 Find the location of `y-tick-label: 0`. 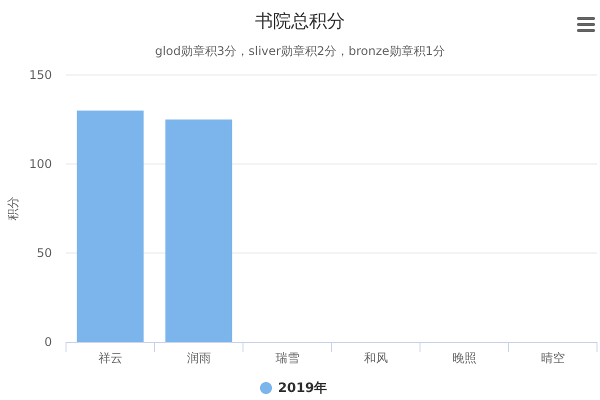

y-tick-label: 0 is located at coordinates (48, 342).